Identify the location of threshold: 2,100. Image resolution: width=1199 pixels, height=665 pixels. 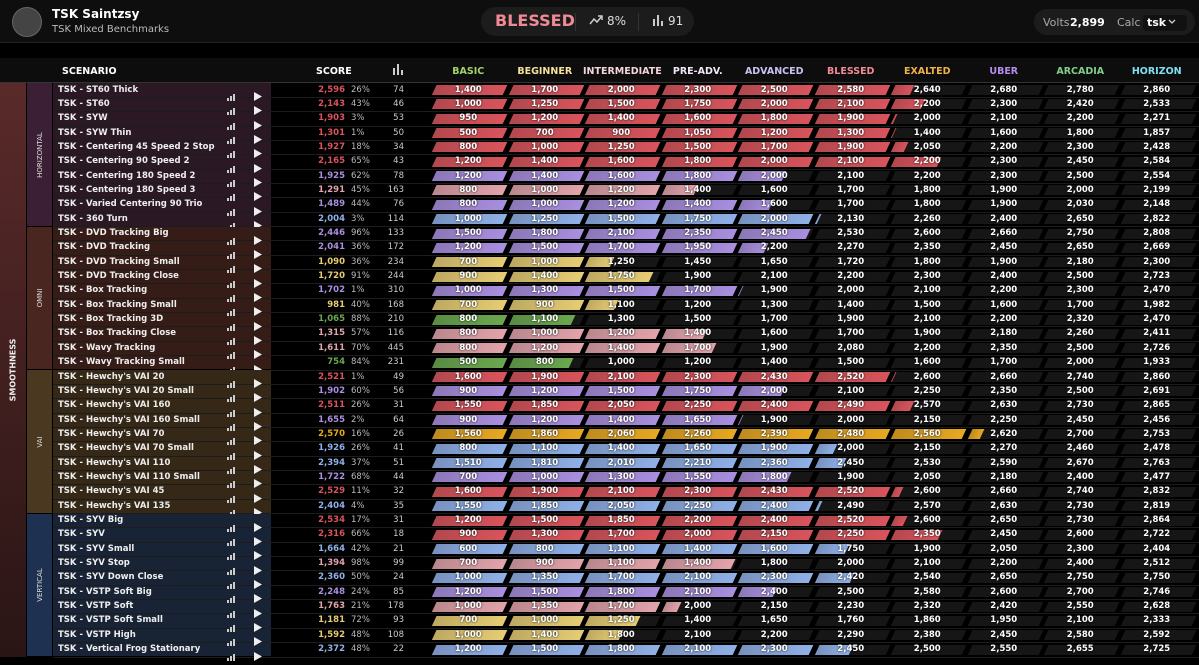
(698, 649).